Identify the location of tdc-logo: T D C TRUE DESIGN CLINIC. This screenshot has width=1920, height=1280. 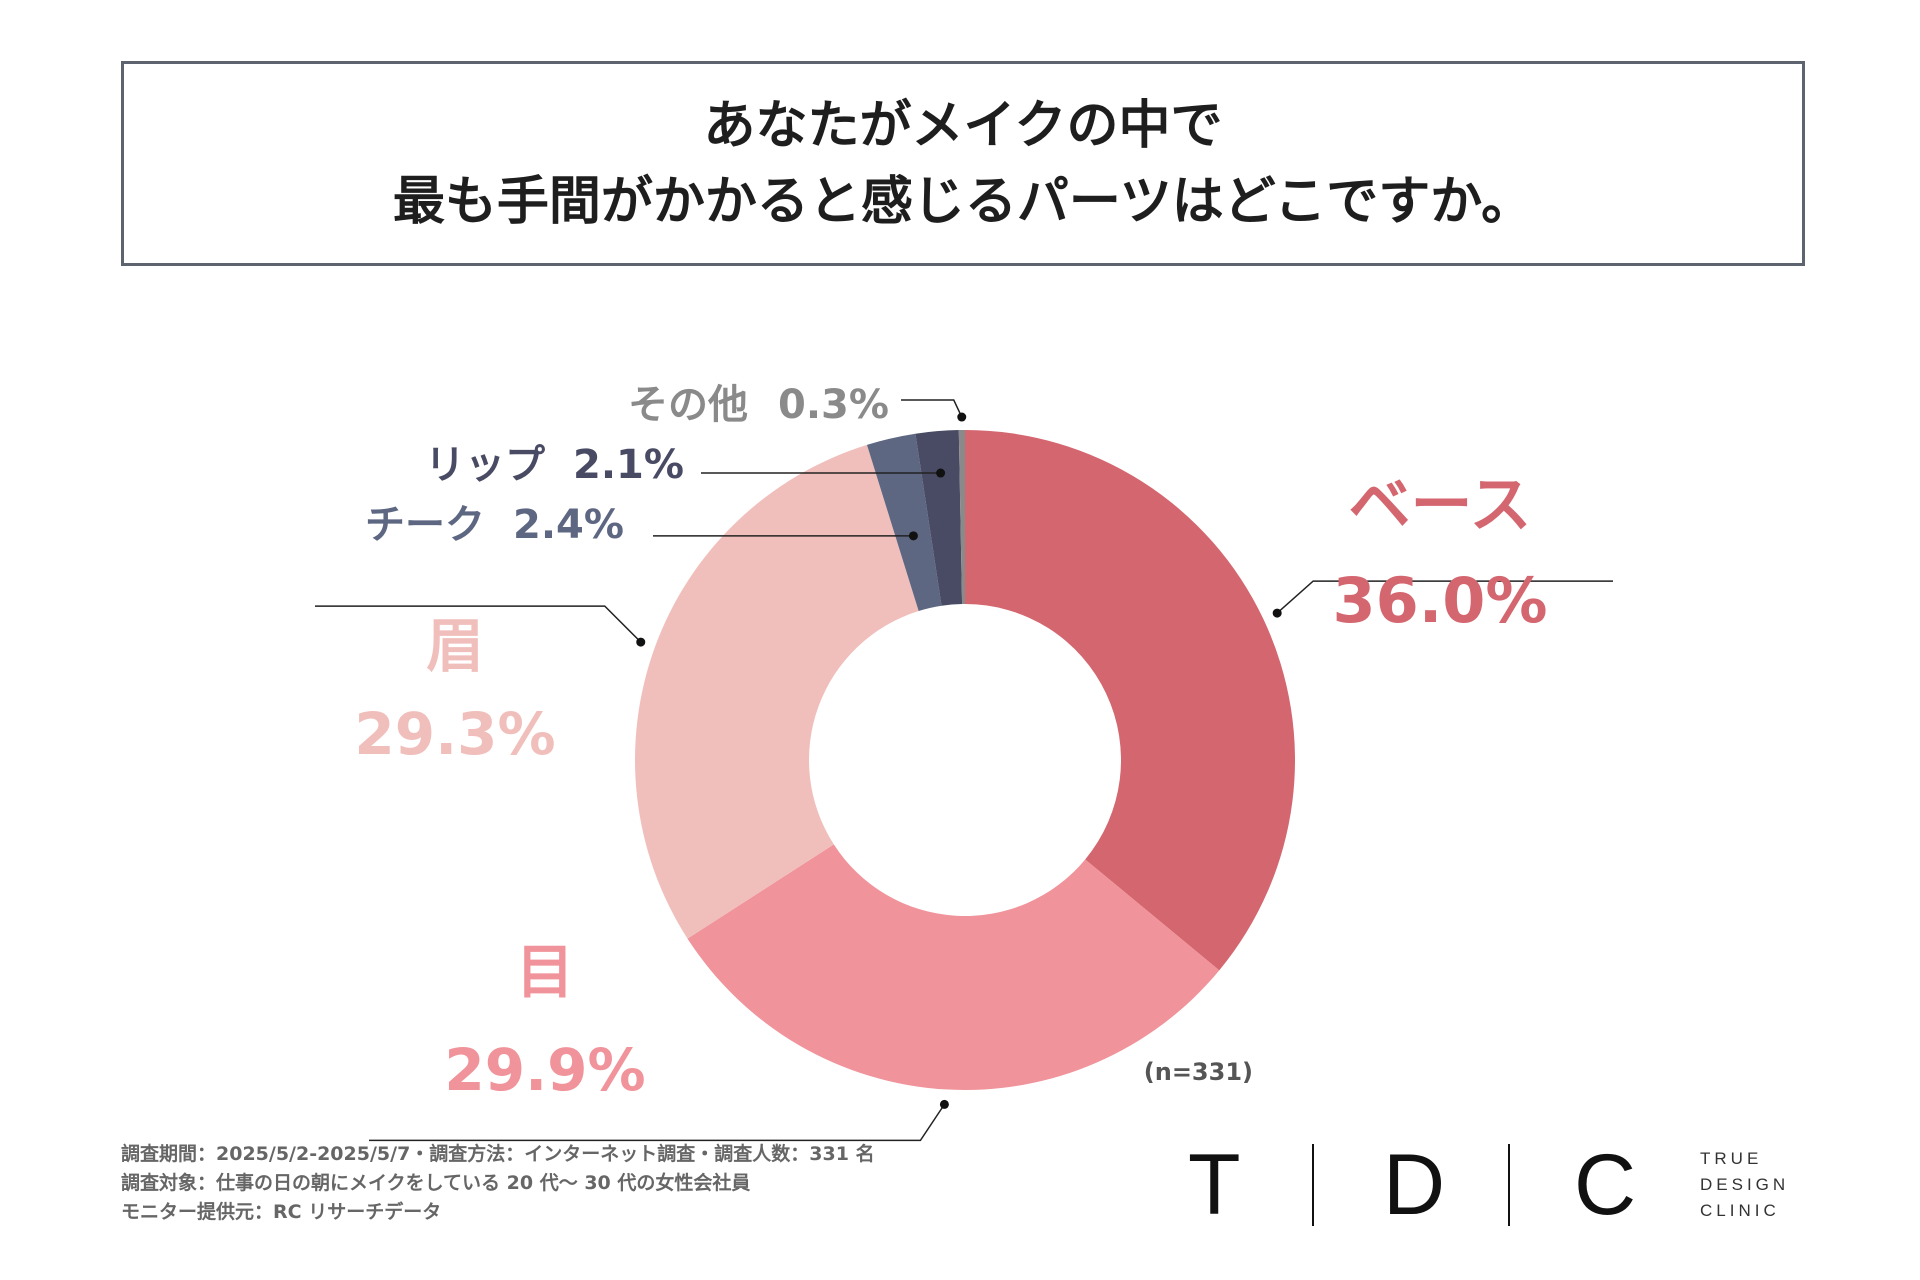
(1498, 1185).